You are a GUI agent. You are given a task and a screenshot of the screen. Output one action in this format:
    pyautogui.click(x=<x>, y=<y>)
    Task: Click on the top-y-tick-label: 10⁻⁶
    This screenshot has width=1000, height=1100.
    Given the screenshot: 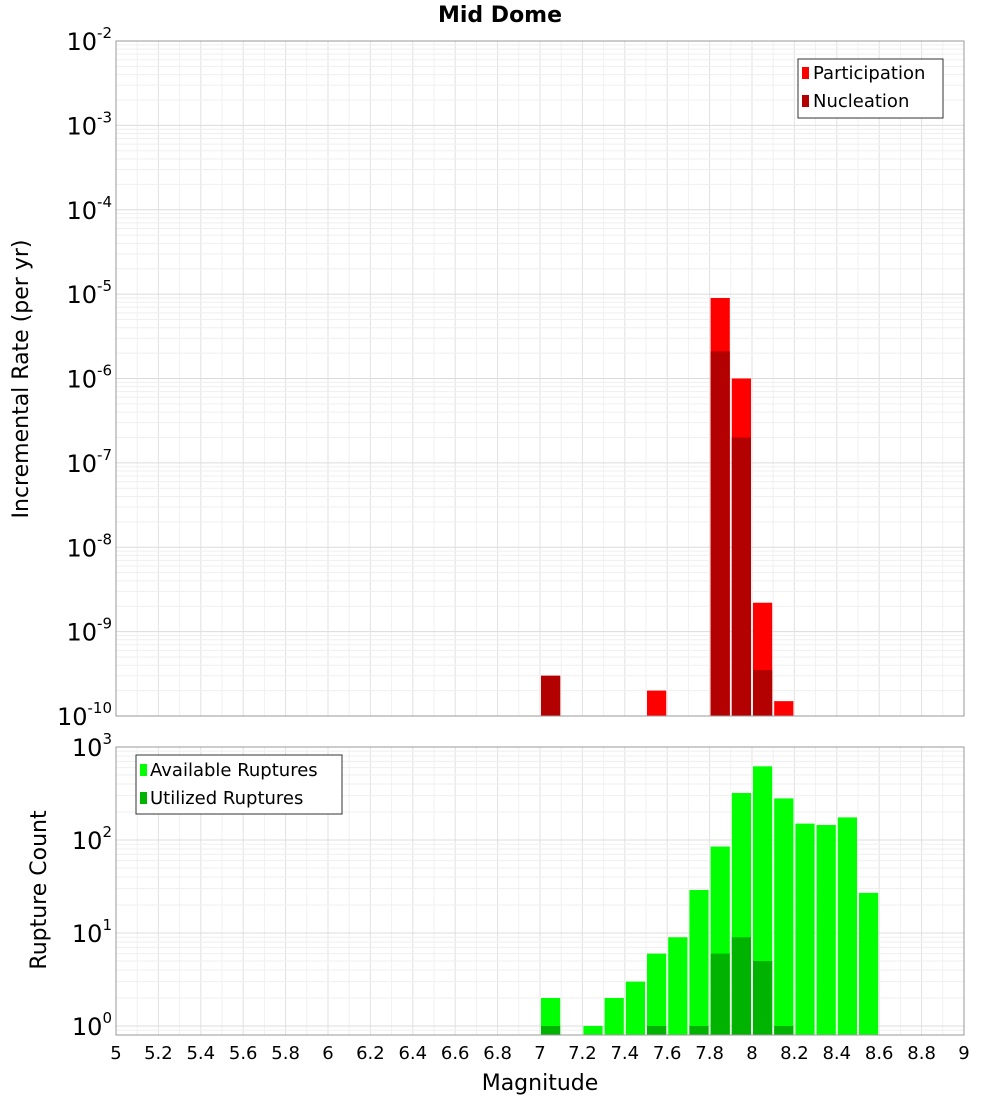 What is the action you would take?
    pyautogui.click(x=89, y=378)
    